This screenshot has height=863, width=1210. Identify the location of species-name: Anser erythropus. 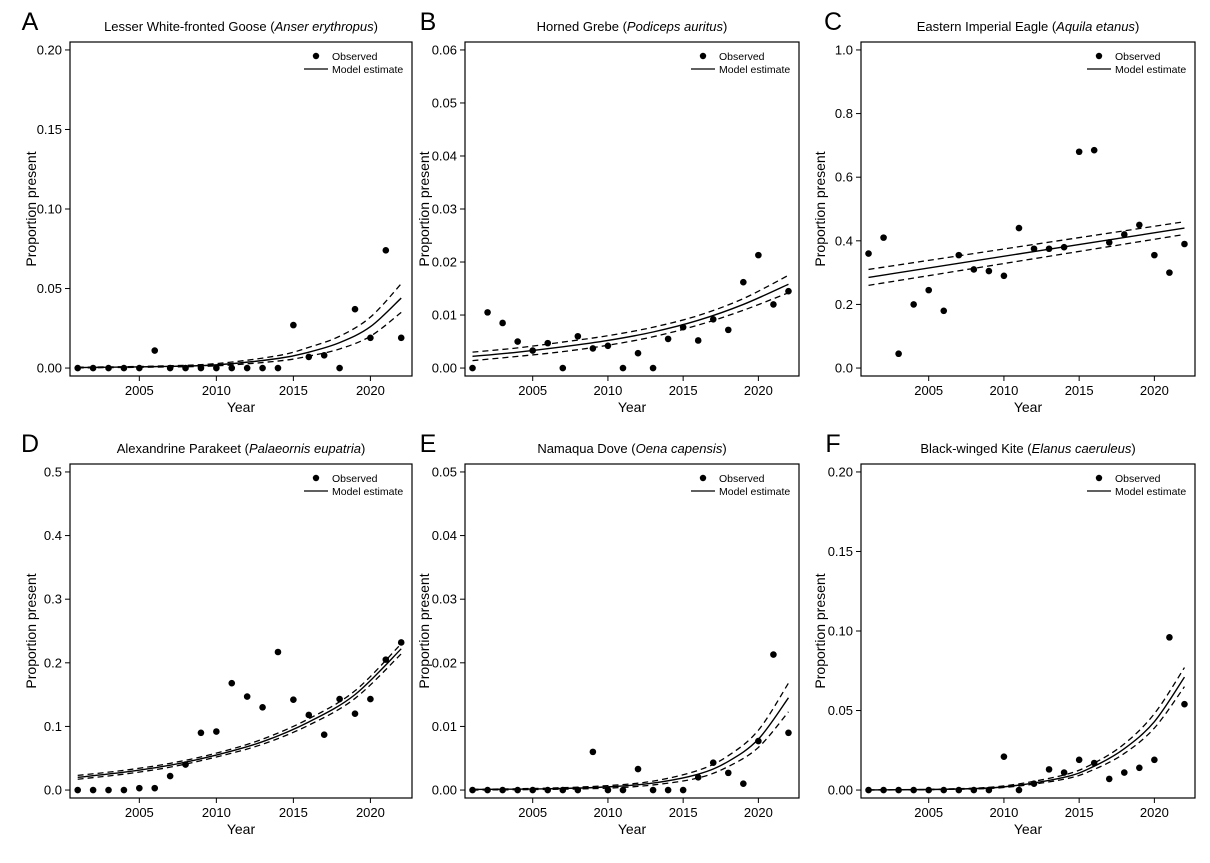
(324, 26).